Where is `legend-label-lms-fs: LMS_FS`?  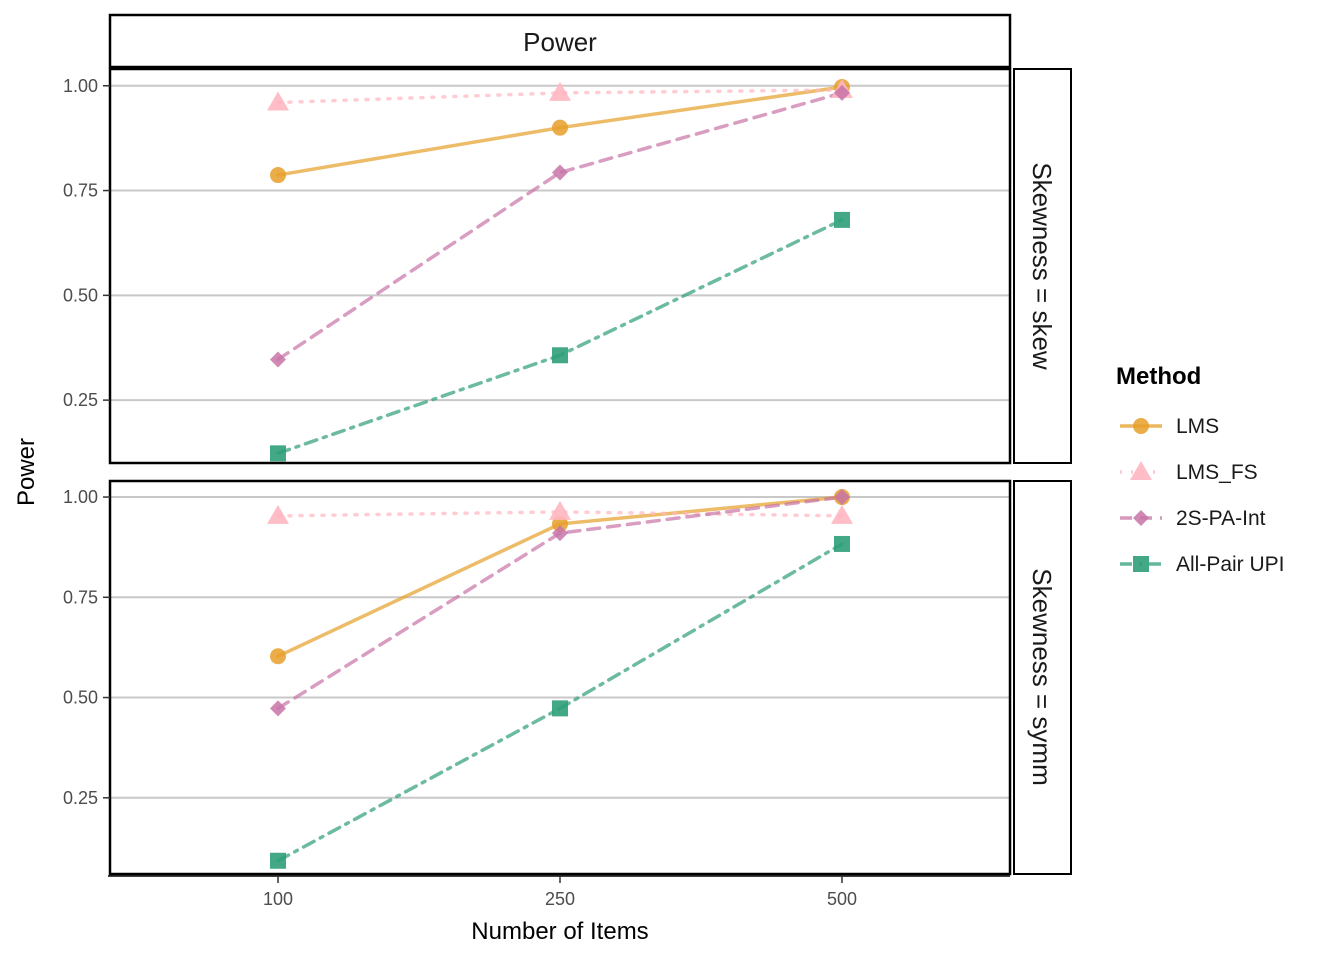 legend-label-lms-fs: LMS_FS is located at coordinates (1217, 472).